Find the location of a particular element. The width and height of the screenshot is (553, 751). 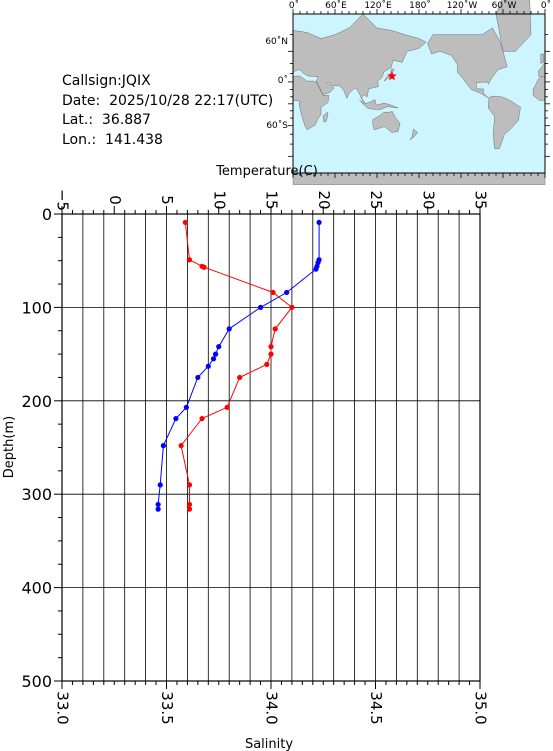

salinity-tick-label: 34.0 is located at coordinates (272, 707).